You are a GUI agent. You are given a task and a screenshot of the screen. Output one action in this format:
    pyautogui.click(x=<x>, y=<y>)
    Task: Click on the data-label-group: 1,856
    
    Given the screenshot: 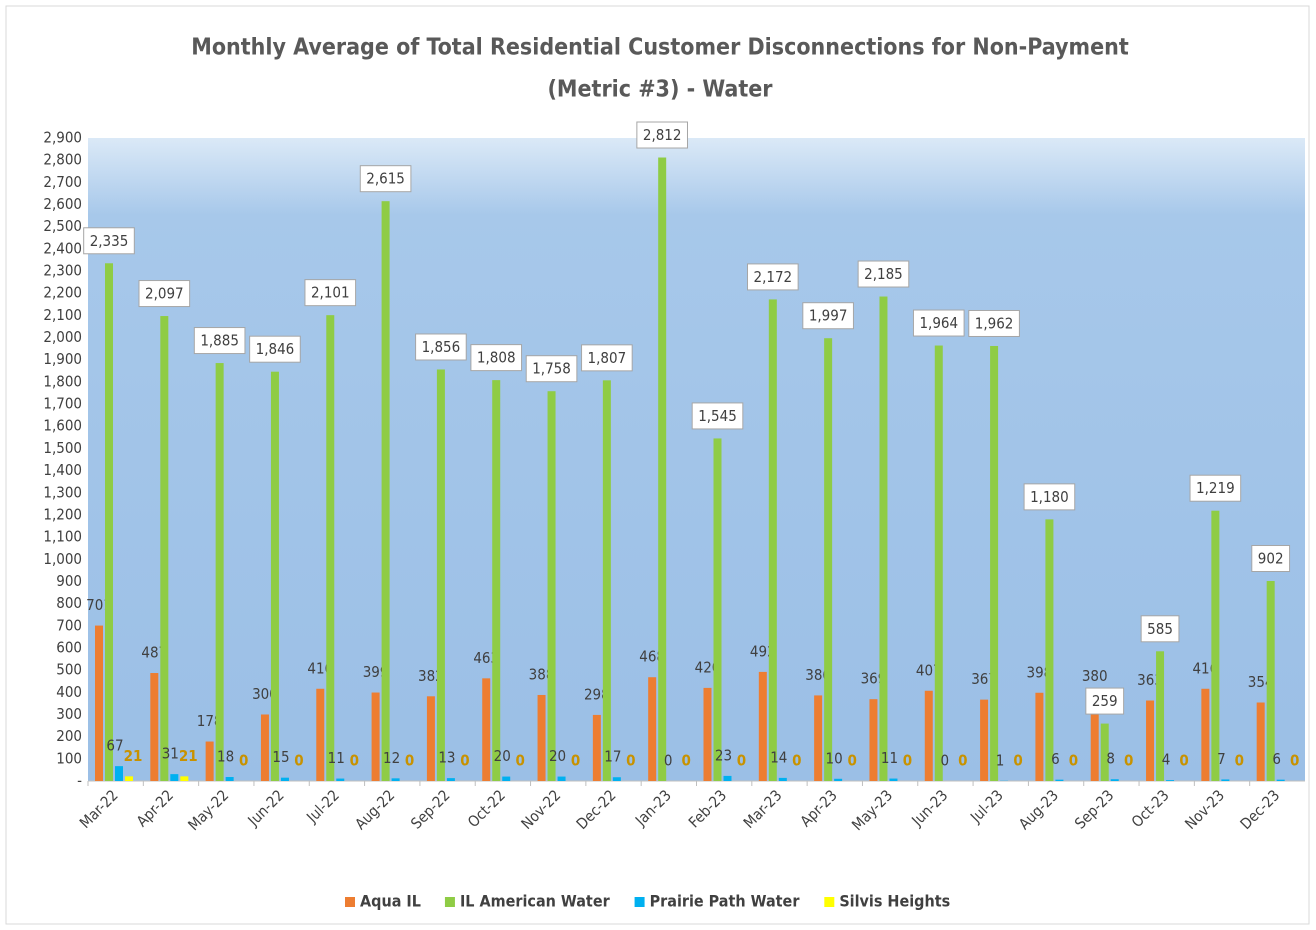 What is the action you would take?
    pyautogui.click(x=441, y=347)
    